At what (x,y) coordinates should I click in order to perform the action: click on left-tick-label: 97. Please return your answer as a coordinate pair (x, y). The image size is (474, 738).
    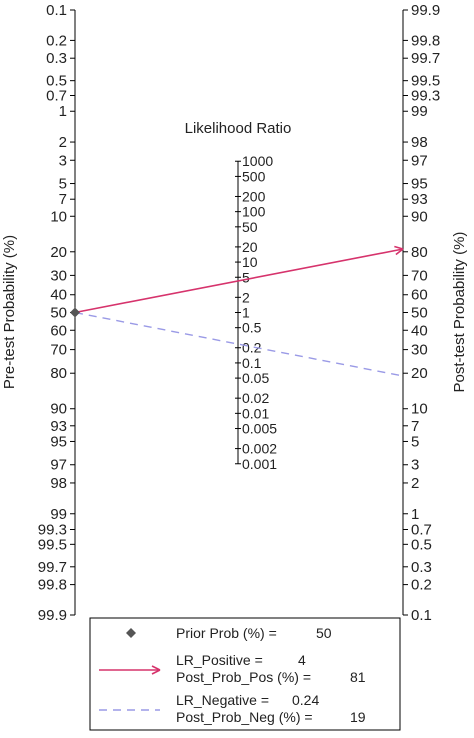
    Looking at the image, I should click on (58, 465).